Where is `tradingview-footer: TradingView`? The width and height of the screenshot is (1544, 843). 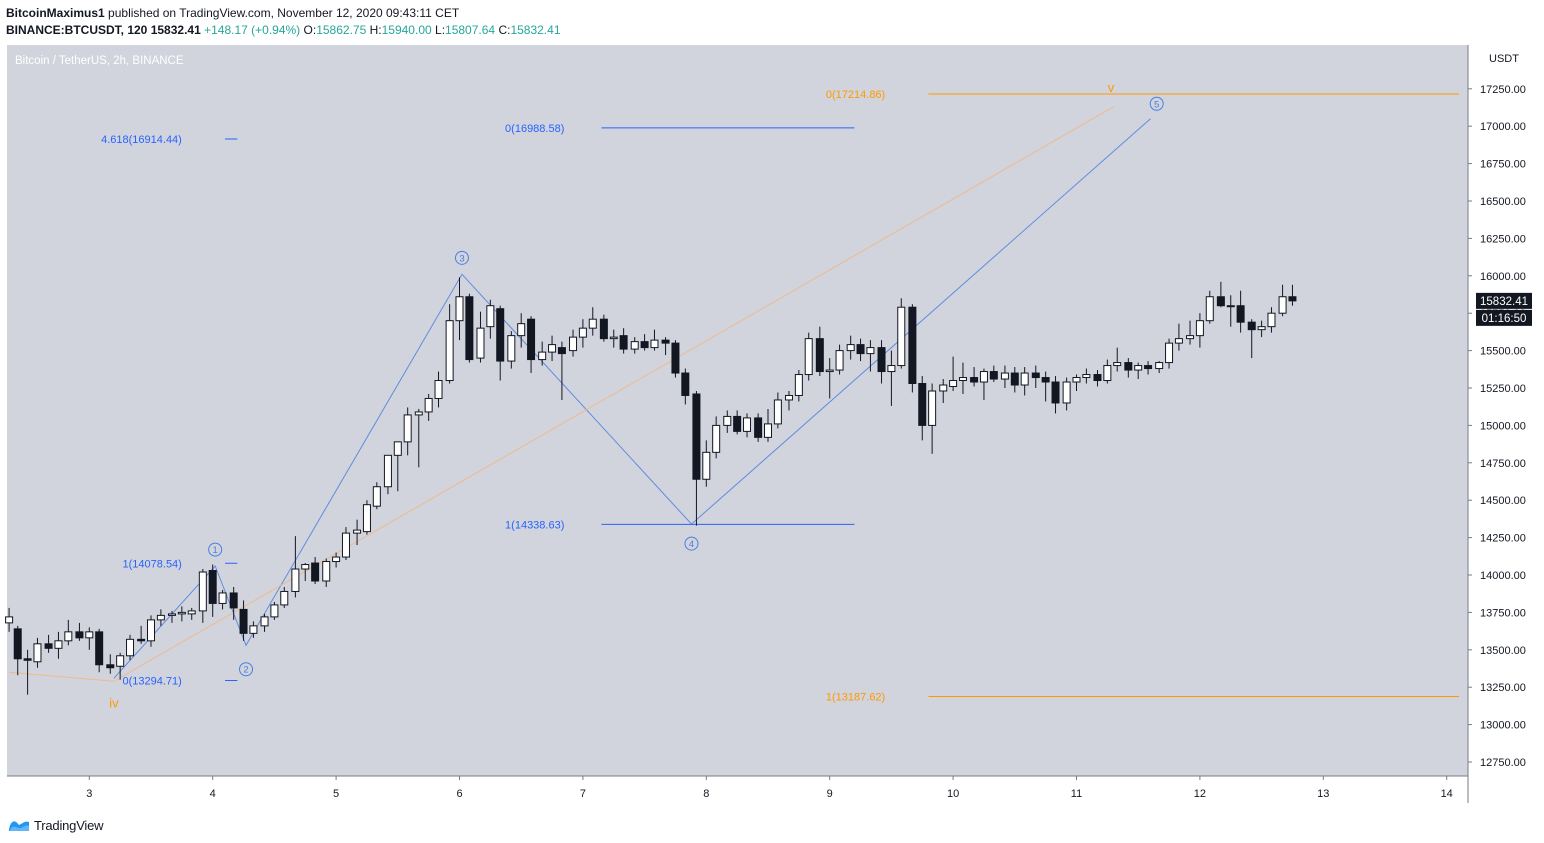
tradingview-footer: TradingView is located at coordinates (56, 825).